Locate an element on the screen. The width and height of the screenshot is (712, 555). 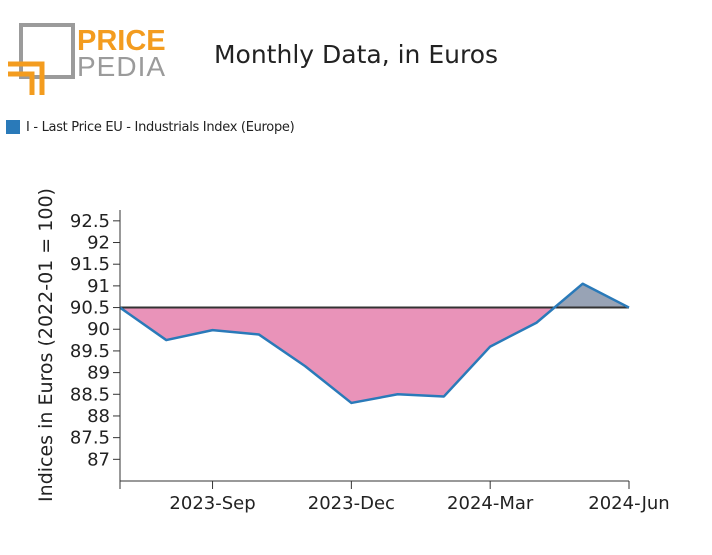
y-tick-label: 91.5 is located at coordinates (90, 264).